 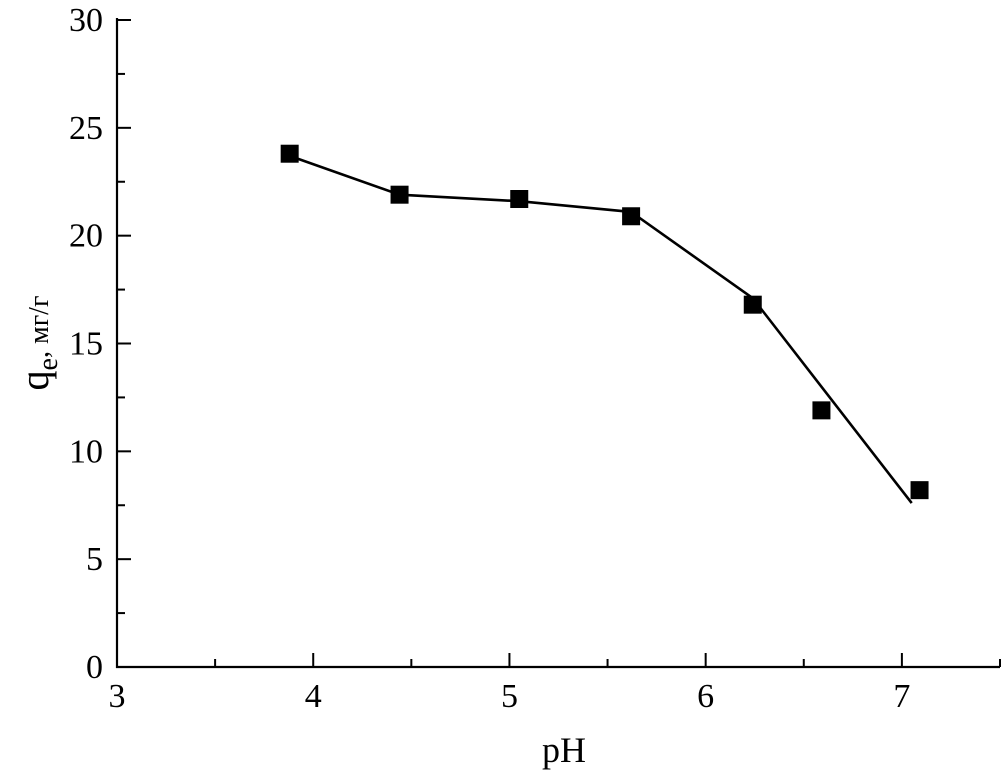 What do you see at coordinates (86, 236) in the screenshot?
I see `y-tick-label: 20` at bounding box center [86, 236].